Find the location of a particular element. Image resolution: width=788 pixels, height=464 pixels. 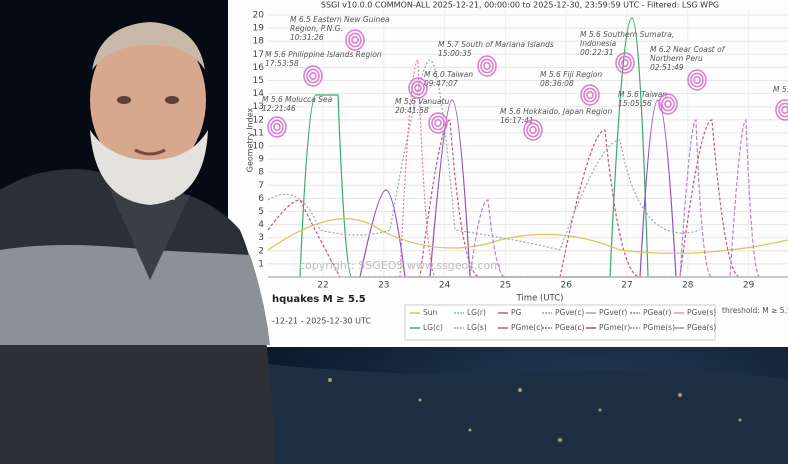

annotation-text: 20:41:58 is located at coordinates (412, 110).